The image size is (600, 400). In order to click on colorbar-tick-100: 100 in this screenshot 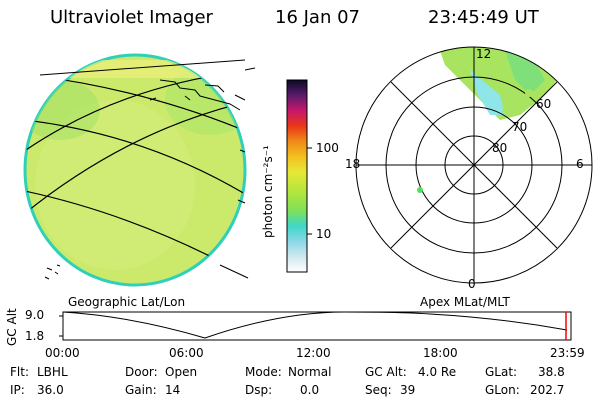, I will do `click(327, 148)`.